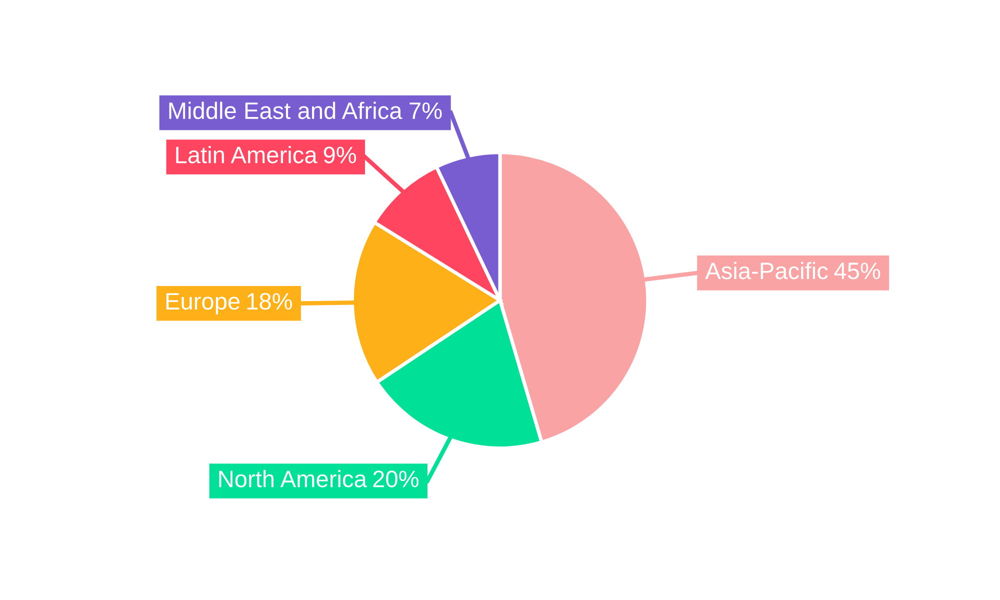  What do you see at coordinates (247, 155) in the screenshot?
I see `slice-label: Latin America` at bounding box center [247, 155].